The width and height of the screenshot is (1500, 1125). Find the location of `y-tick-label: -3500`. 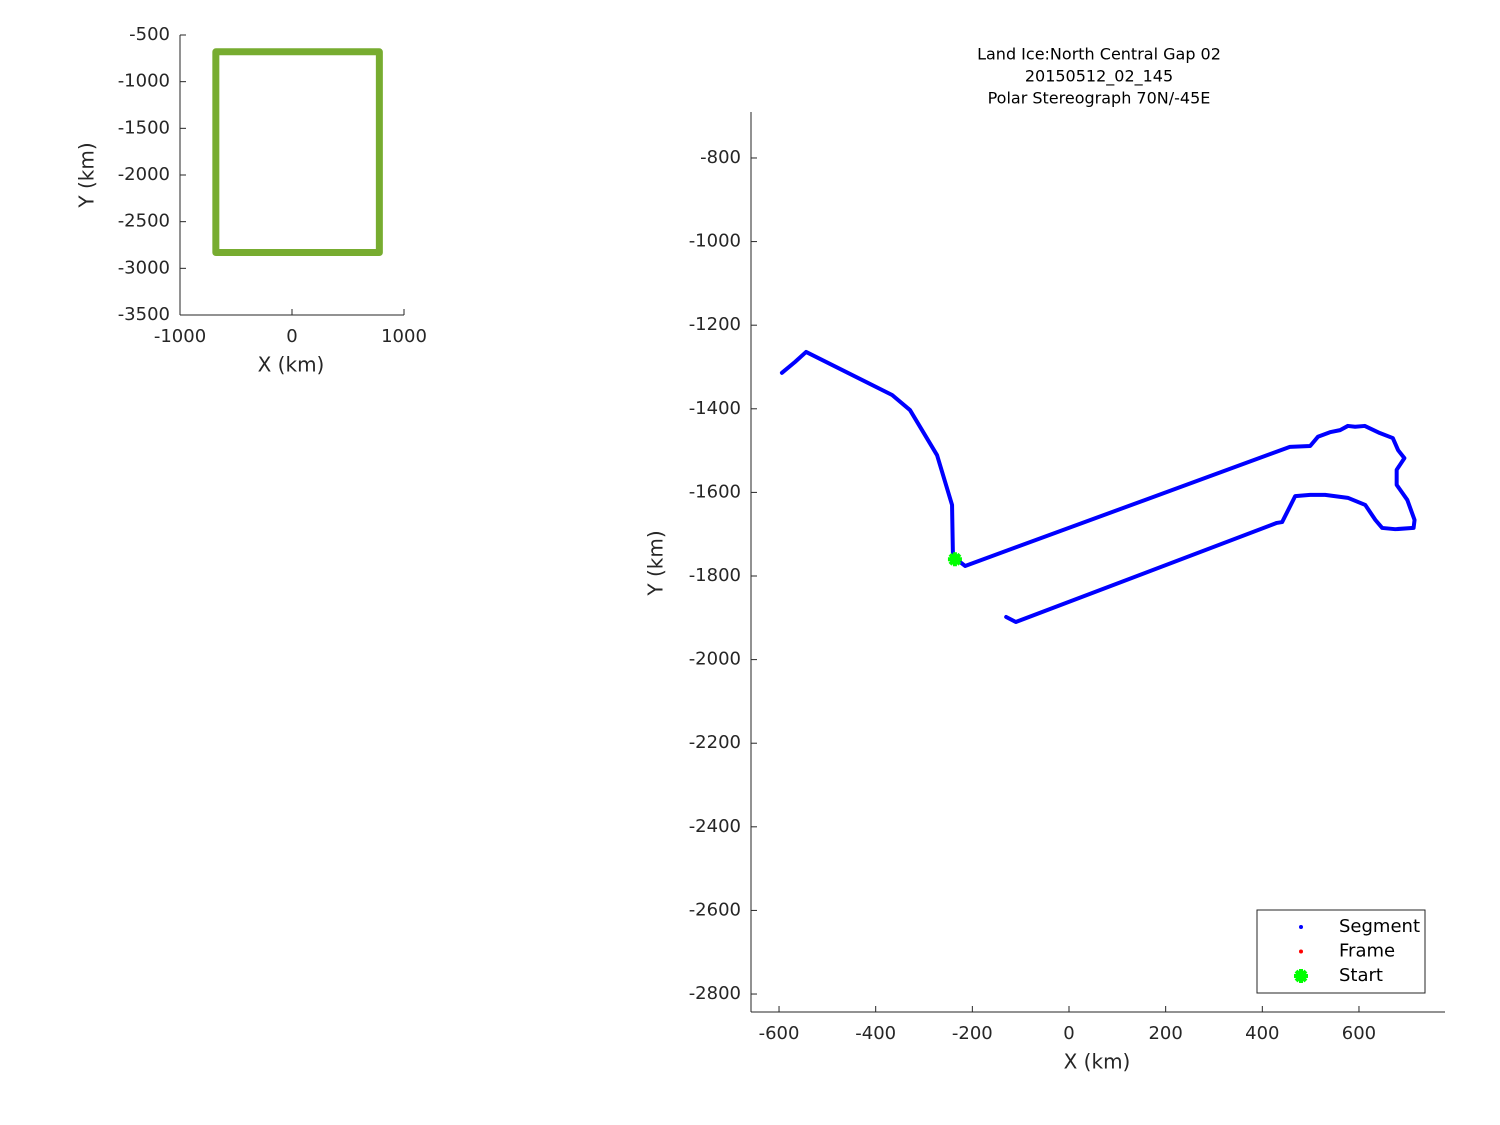

y-tick-label: -3500 is located at coordinates (144, 314).